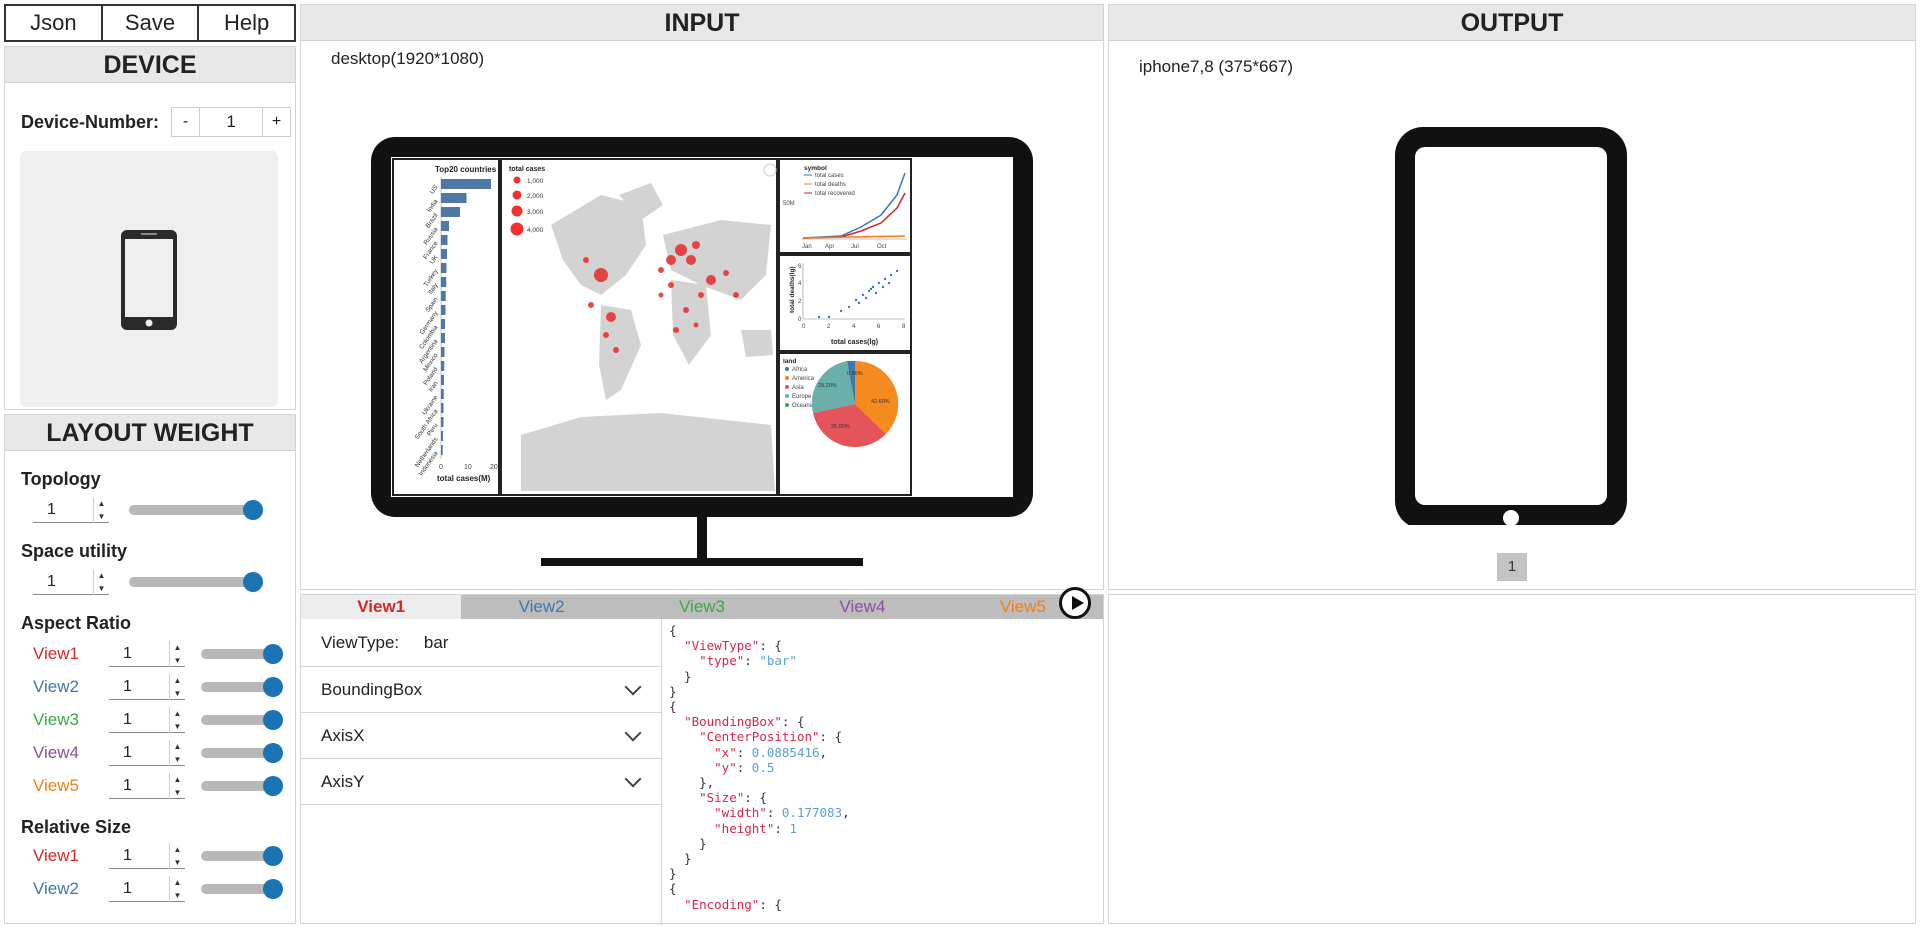 Image resolution: width=1920 pixels, height=926 pixels. I want to click on save-button: Save, so click(151, 23).